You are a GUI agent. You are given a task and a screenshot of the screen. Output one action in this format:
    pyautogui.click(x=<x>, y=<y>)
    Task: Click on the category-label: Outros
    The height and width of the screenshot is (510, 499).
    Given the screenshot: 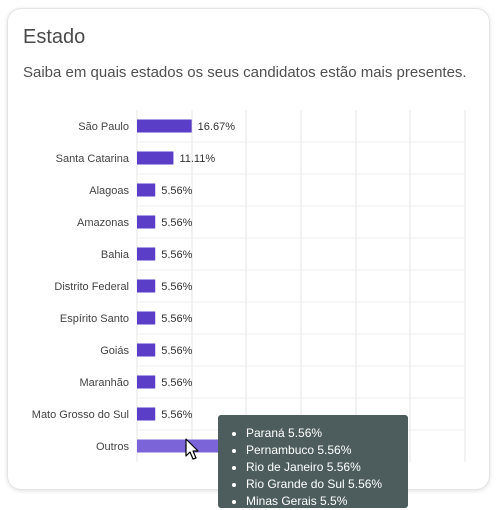 What is the action you would take?
    pyautogui.click(x=113, y=447)
    